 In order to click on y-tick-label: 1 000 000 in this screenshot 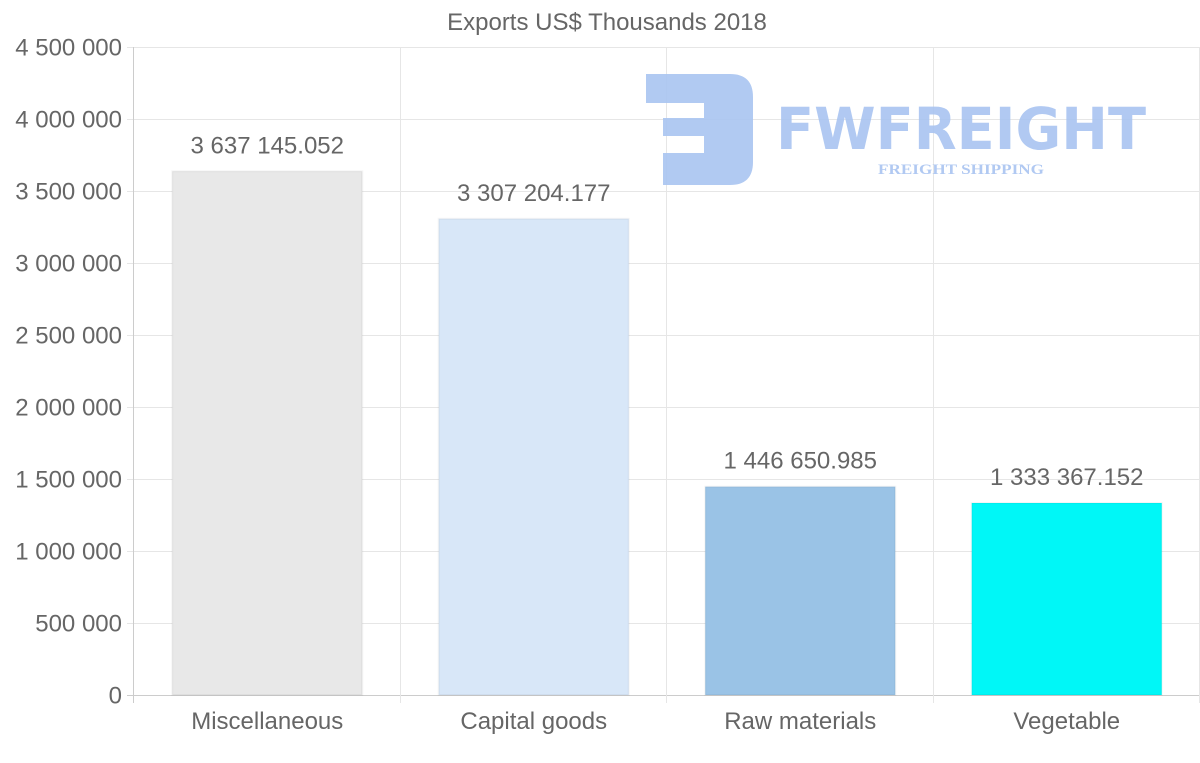, I will do `click(68, 552)`.